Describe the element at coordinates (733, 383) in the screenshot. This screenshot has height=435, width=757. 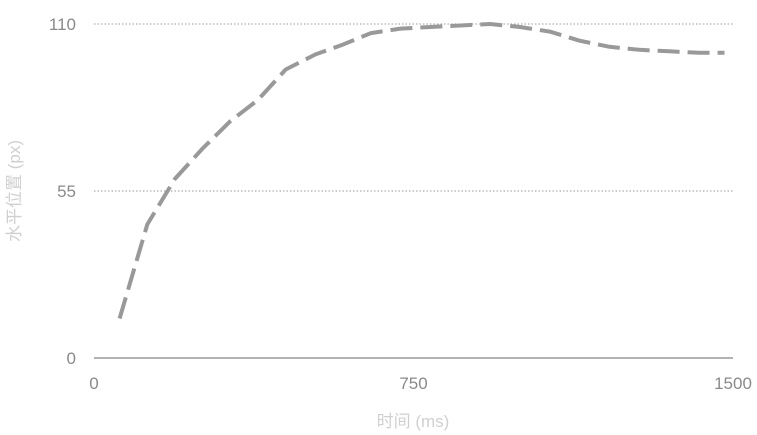
I see `x-tick-label: 1500` at that location.